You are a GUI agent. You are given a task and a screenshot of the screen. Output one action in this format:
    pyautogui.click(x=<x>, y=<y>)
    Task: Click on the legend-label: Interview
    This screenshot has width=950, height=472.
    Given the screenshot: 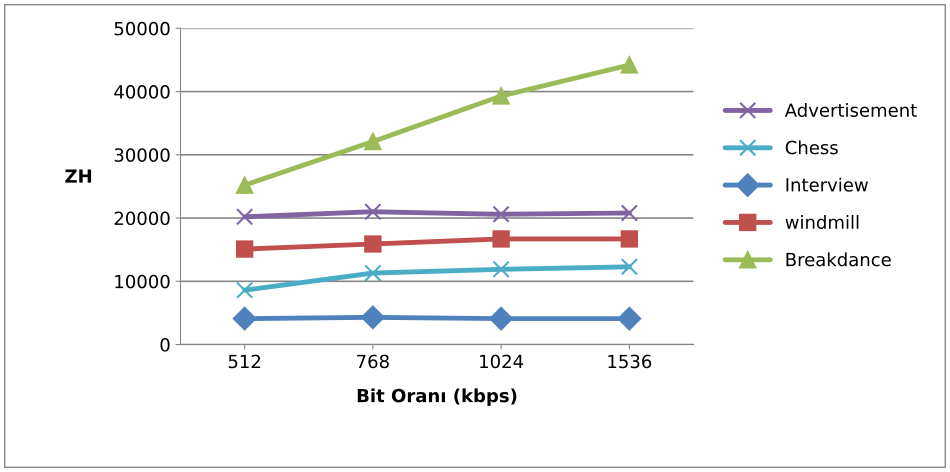 What is the action you would take?
    pyautogui.click(x=827, y=185)
    